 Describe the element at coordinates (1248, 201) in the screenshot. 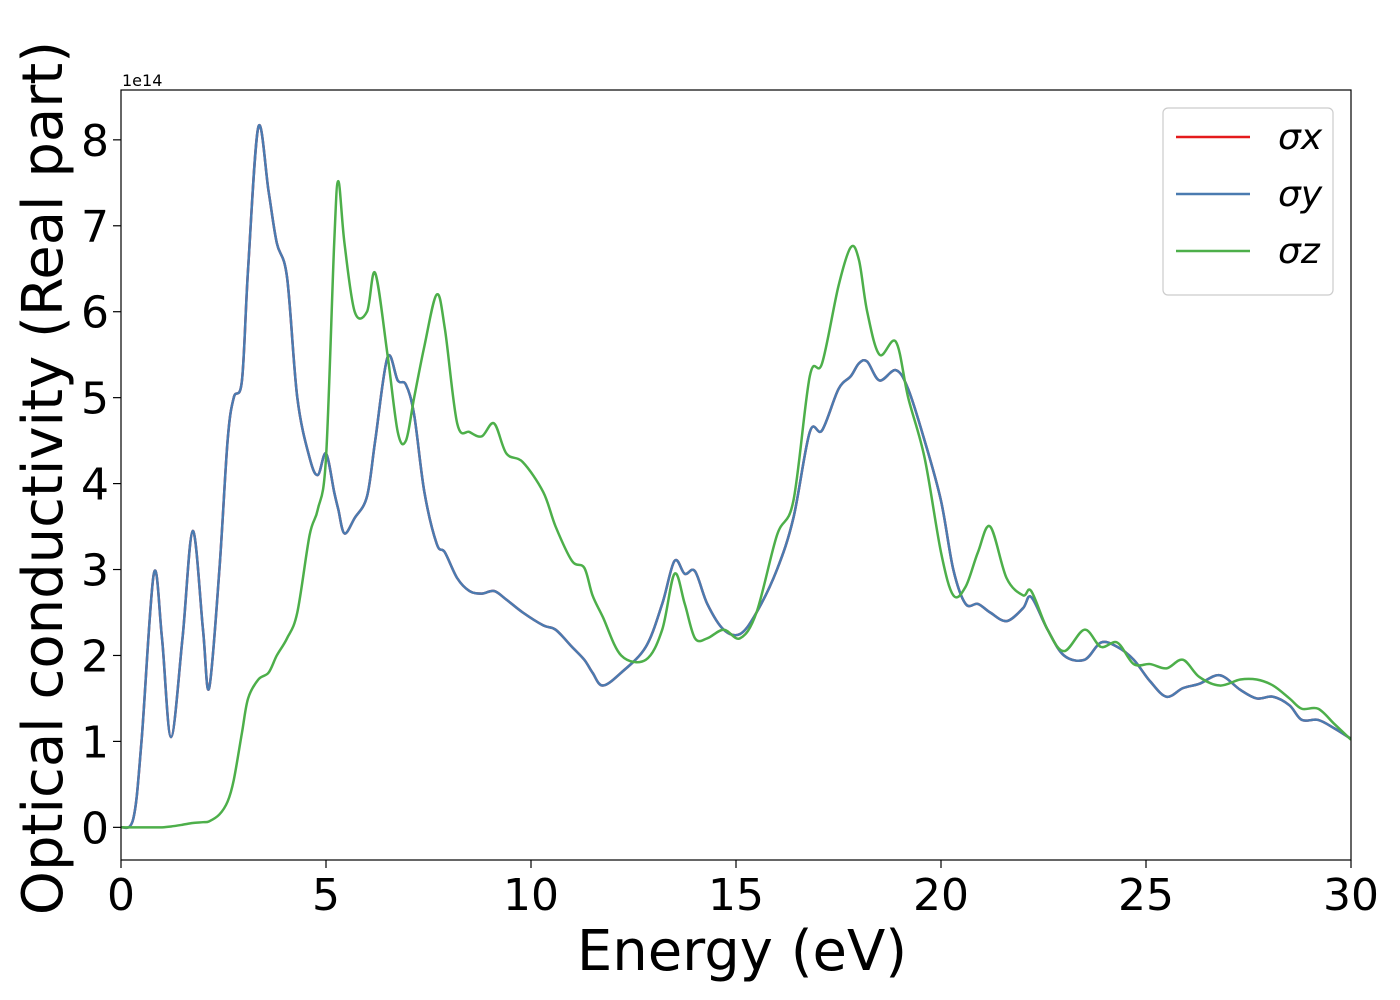

I see `legend-box` at that location.